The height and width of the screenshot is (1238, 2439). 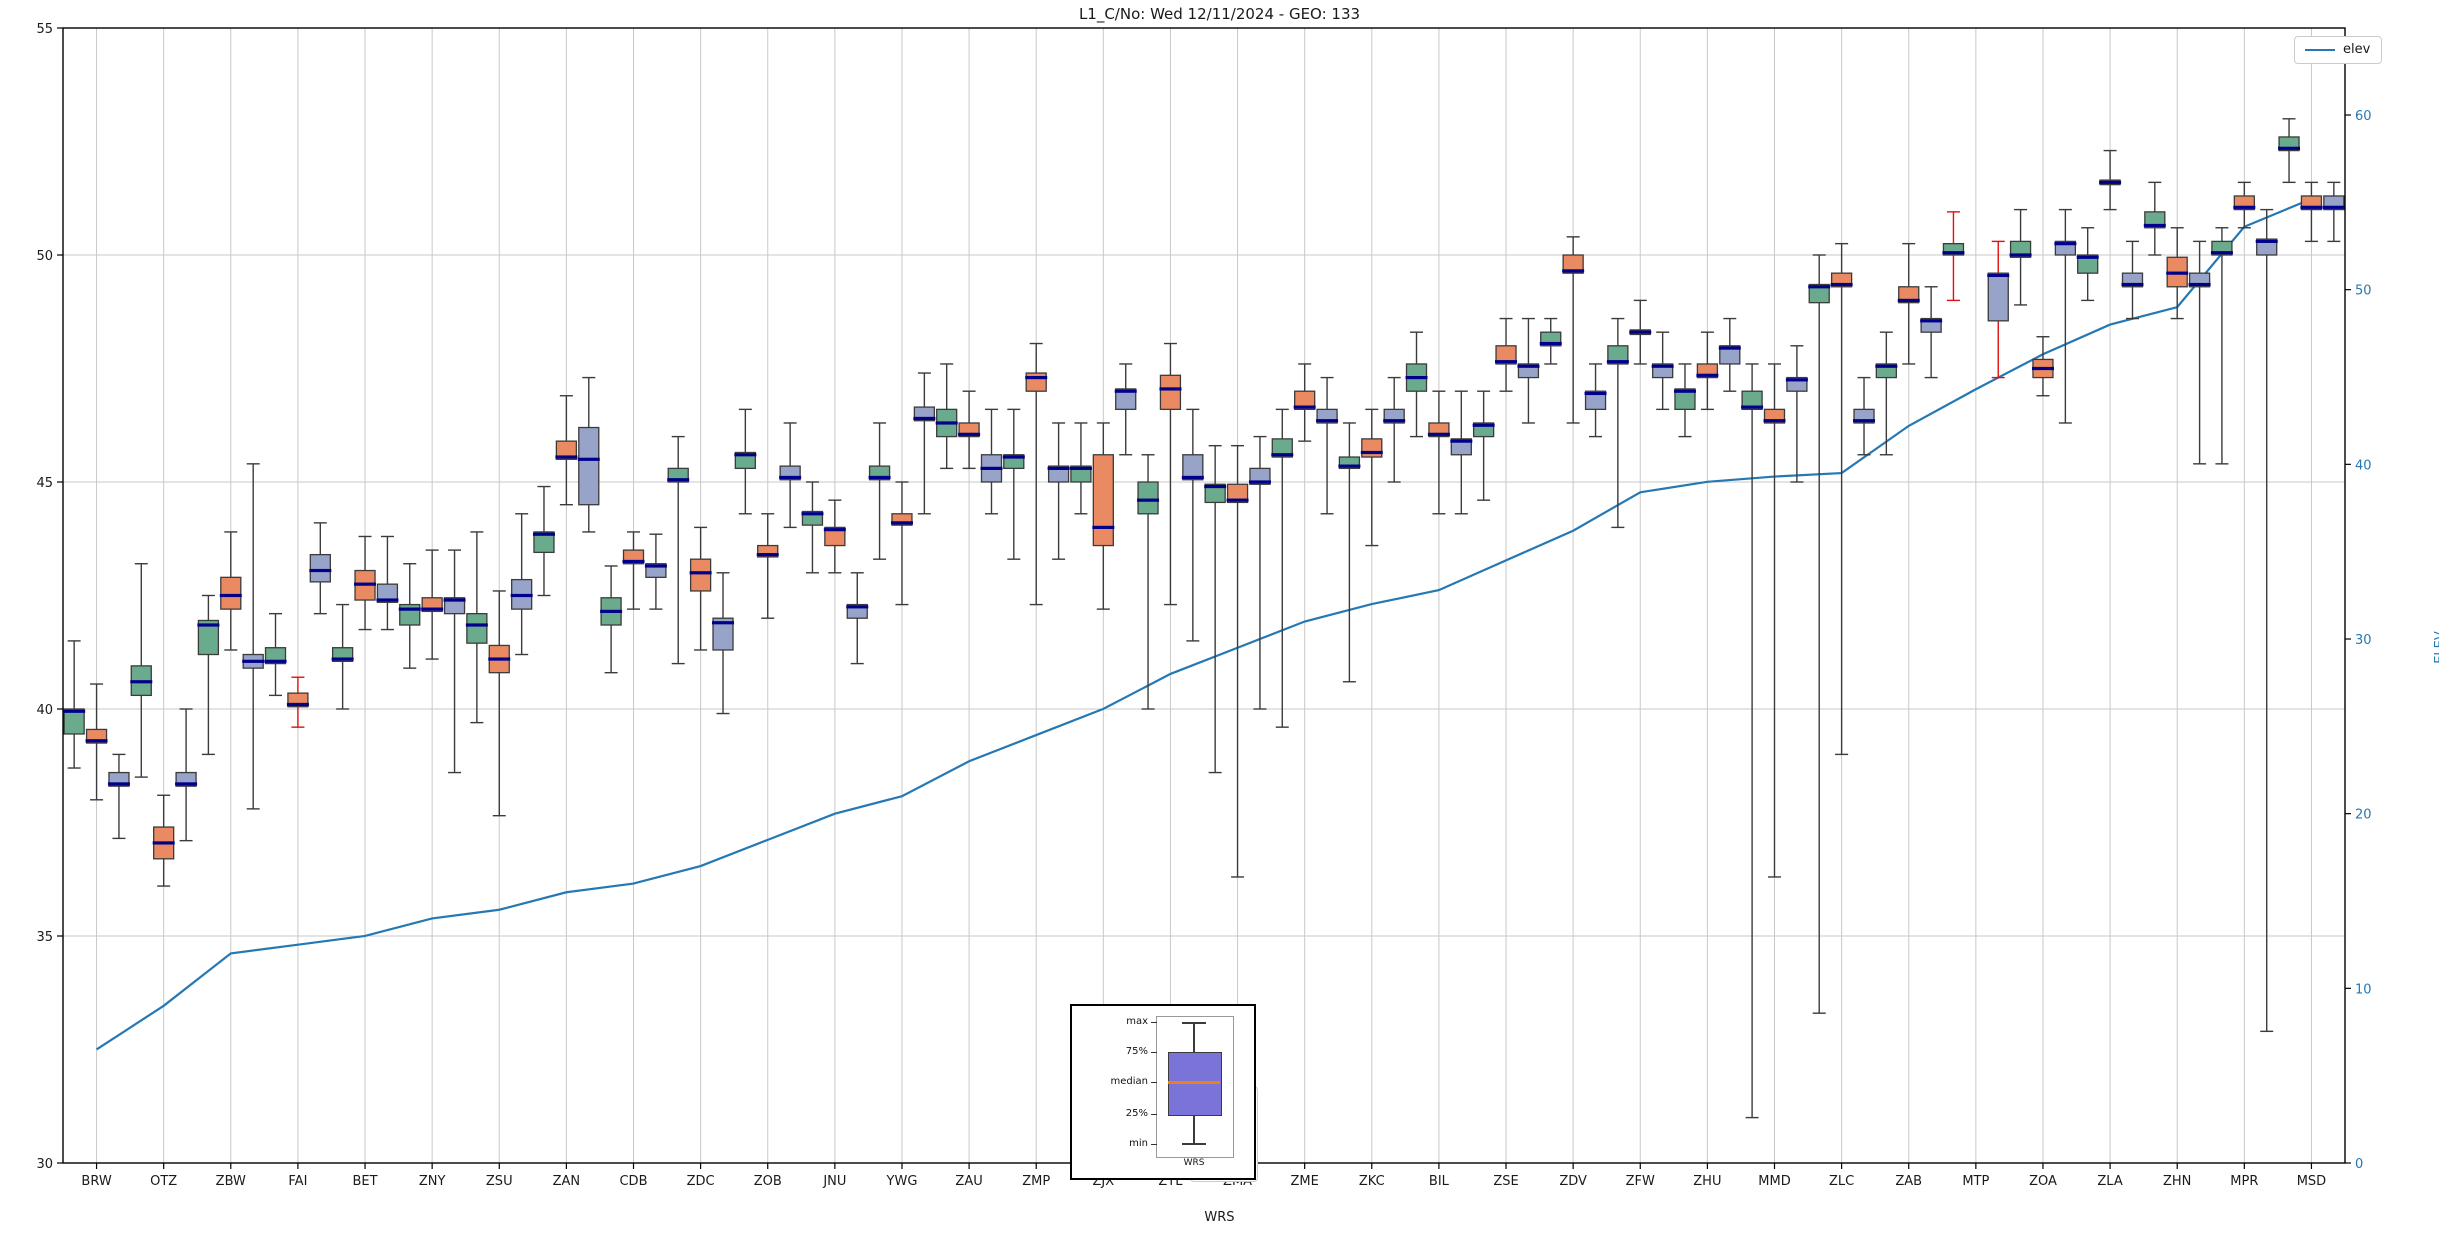 What do you see at coordinates (543, 534) in the screenshot?
I see `boxplot-ZAN-wre1-median` at bounding box center [543, 534].